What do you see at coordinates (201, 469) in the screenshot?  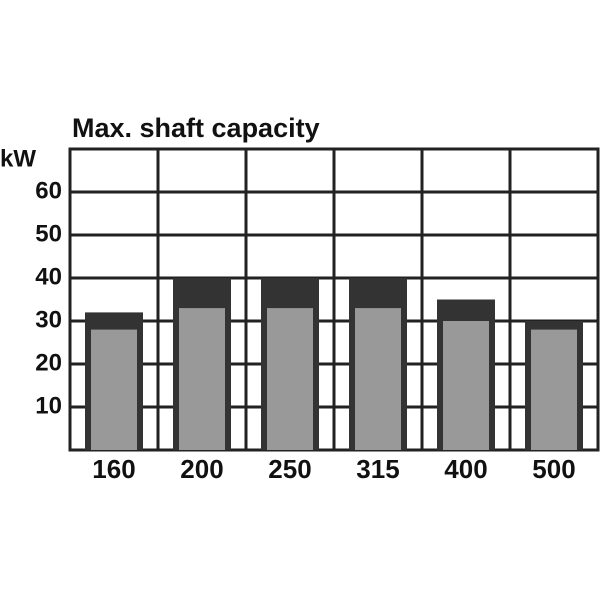 I see `x-tick-label: 200` at bounding box center [201, 469].